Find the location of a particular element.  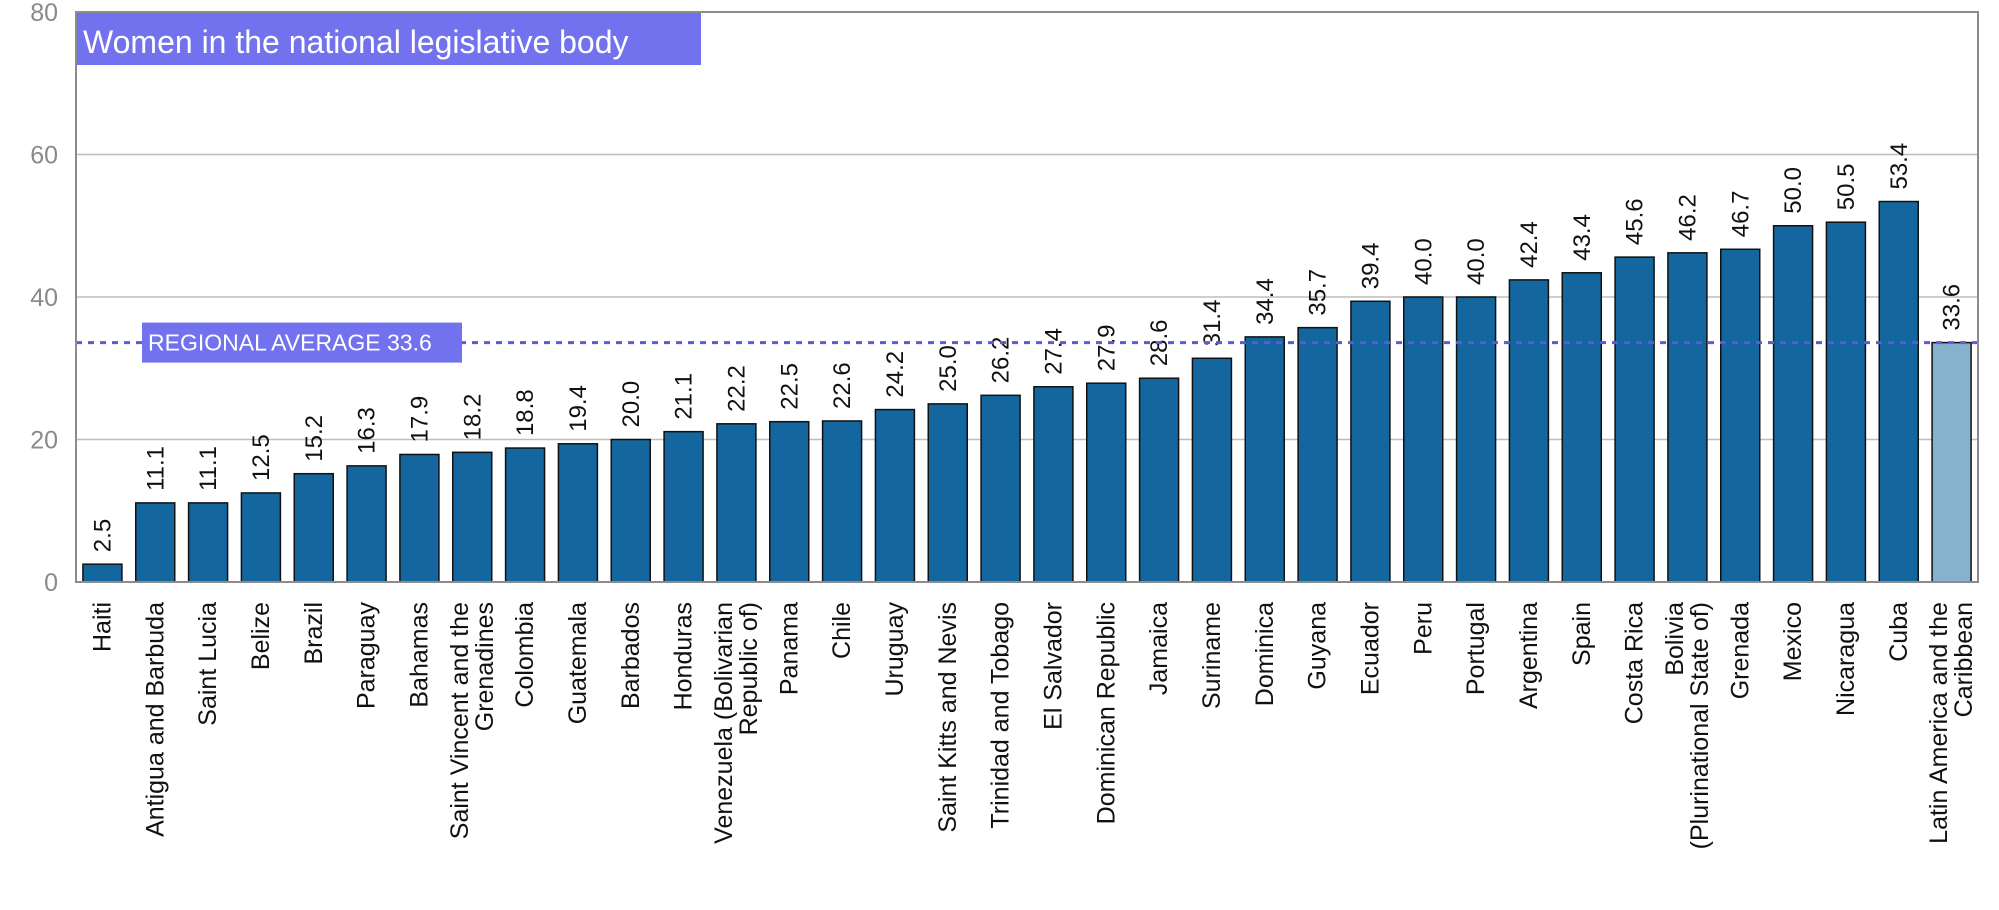

category-label: Nicaragua is located at coordinates (1846, 659).